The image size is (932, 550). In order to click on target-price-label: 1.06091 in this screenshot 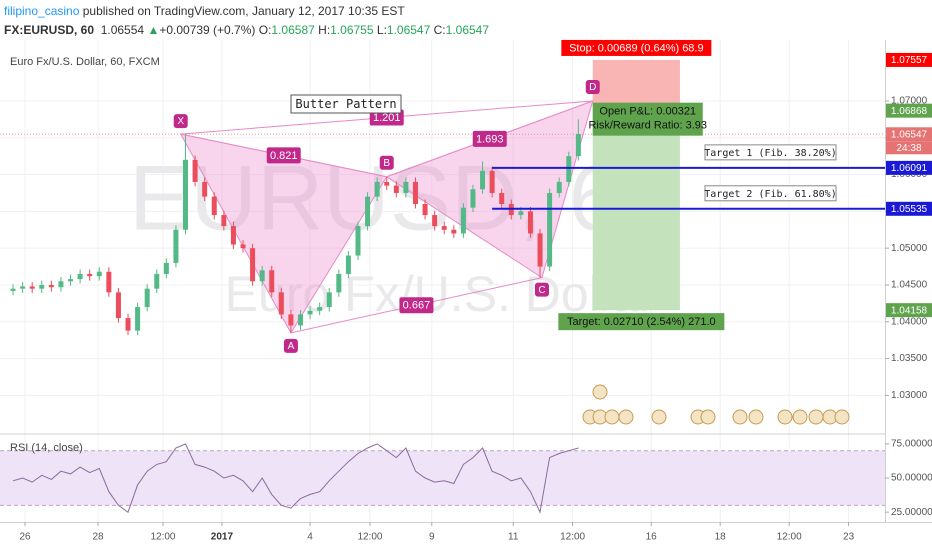, I will do `click(909, 168)`.